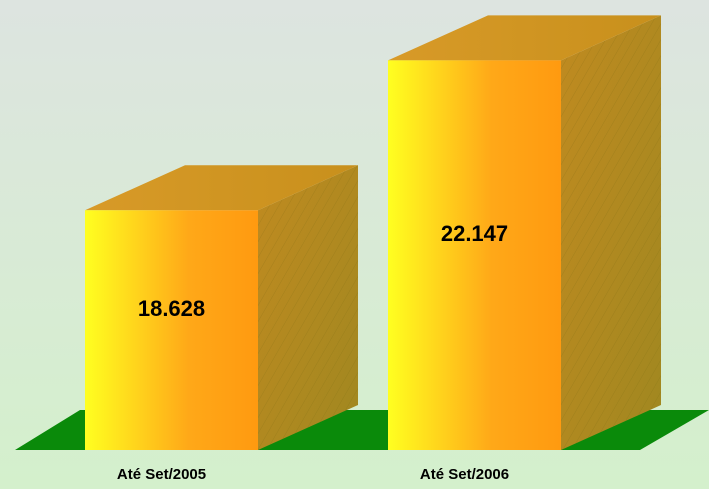  Describe the element at coordinates (464, 474) in the screenshot. I see `x-tick-label: Até Set/2006` at that location.